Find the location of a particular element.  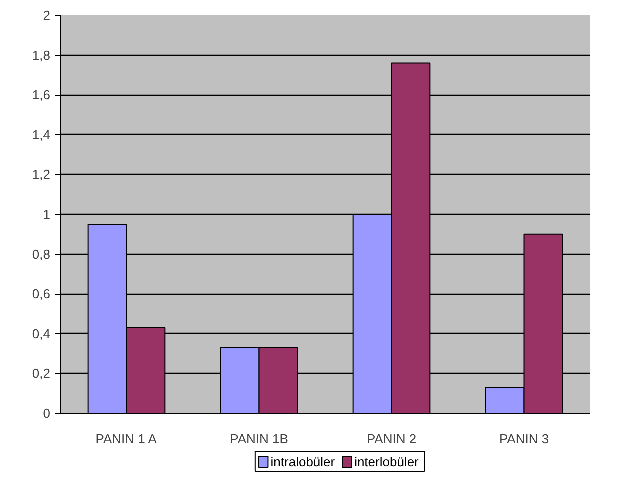

y-tick-label: 0,6 is located at coordinates (41, 294).